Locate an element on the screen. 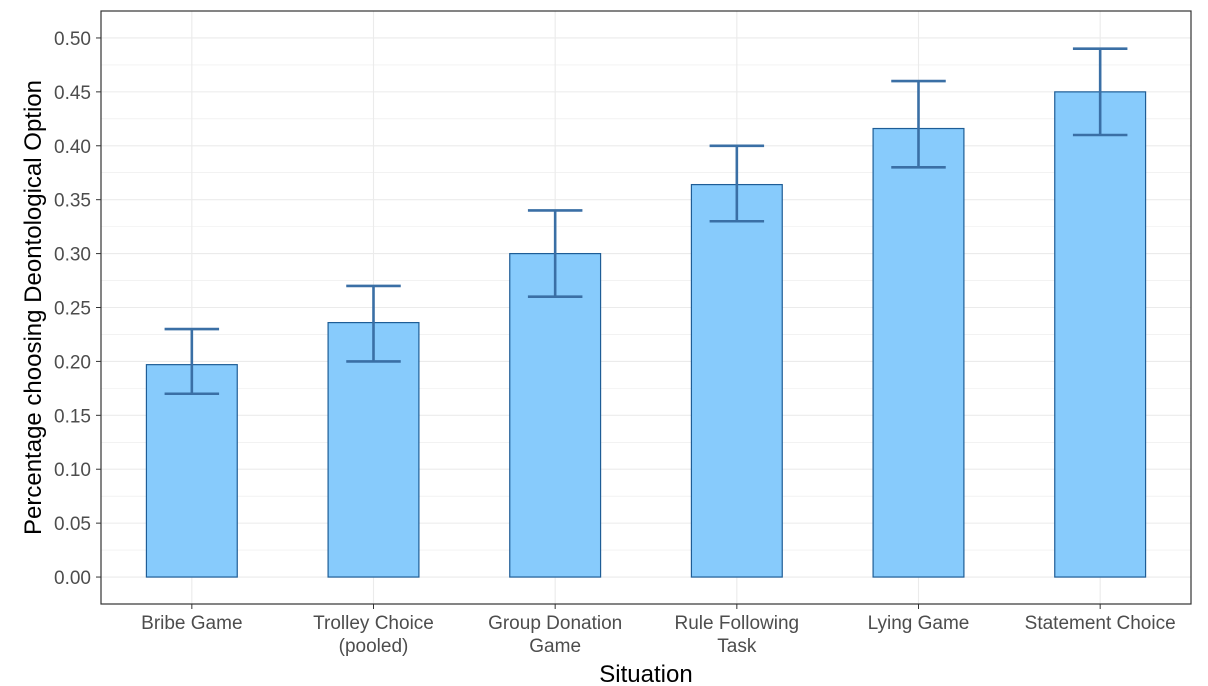 The height and width of the screenshot is (686, 1208). x-tick-label-line: Rule Following is located at coordinates (737, 623).